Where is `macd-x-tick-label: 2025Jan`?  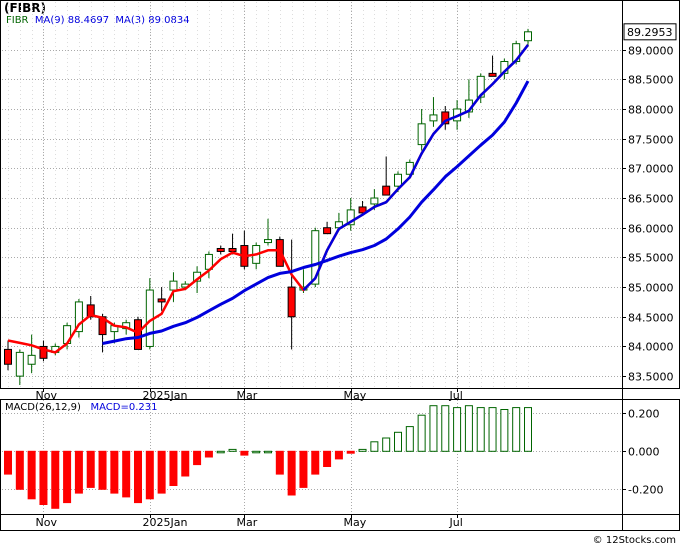 macd-x-tick-label: 2025Jan is located at coordinates (165, 522).